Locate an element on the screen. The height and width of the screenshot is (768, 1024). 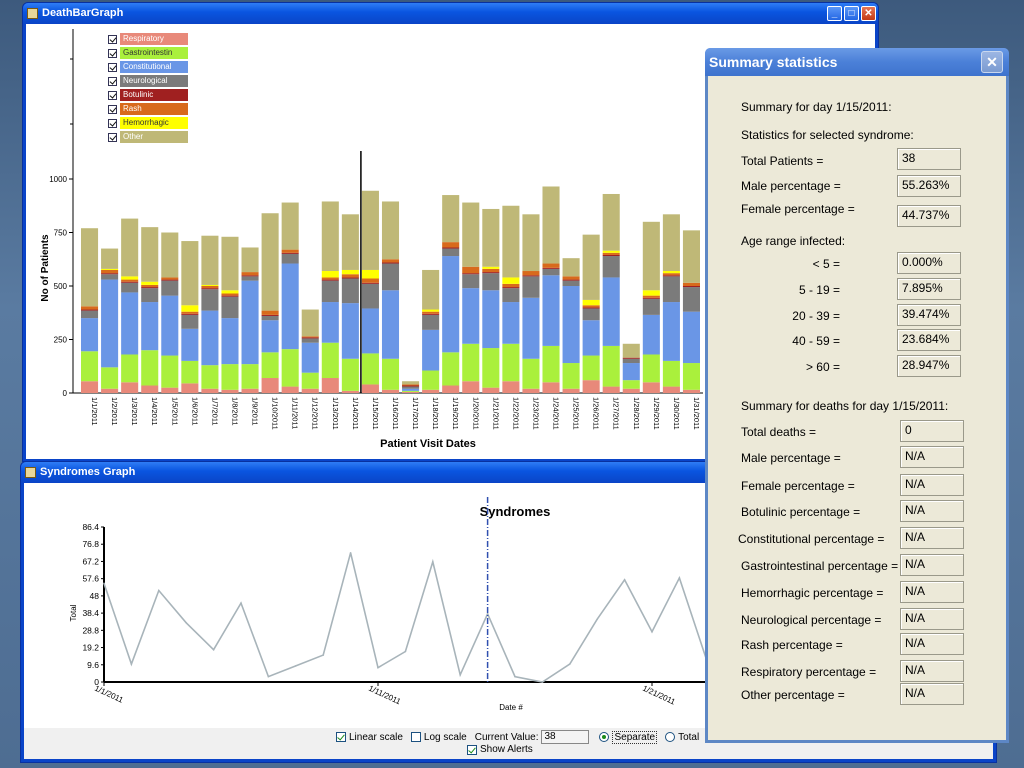
minimize-icon: _ is located at coordinates (834, 13).